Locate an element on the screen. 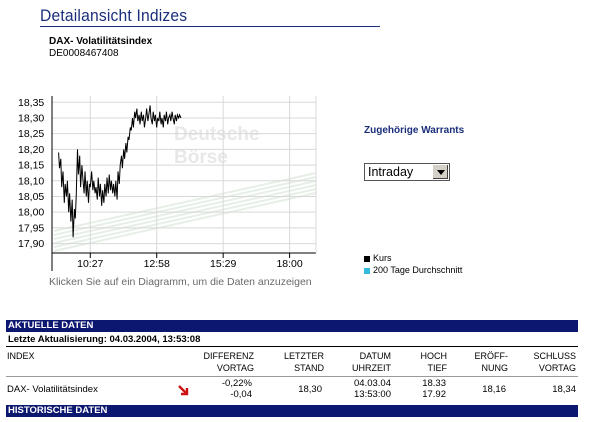  y-tick-label: 18,15 is located at coordinates (31, 166).